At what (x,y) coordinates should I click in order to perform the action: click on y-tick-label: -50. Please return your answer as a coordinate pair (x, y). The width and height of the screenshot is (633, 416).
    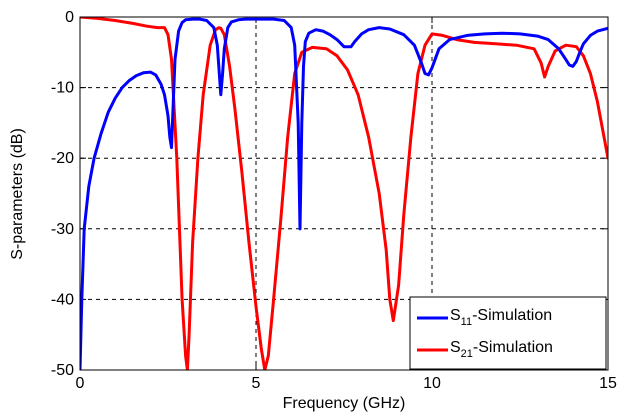
    Looking at the image, I should click on (62, 370).